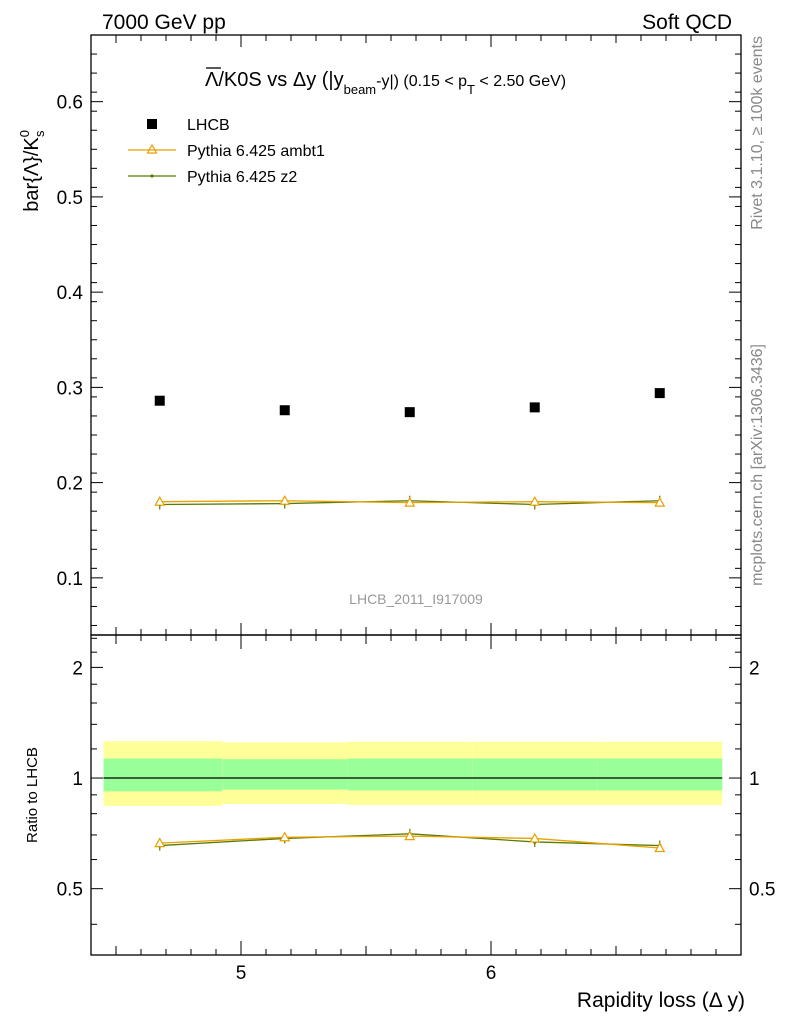  What do you see at coordinates (32, 171) in the screenshot?
I see `main-y-label: bar{Λ}/K0s` at bounding box center [32, 171].